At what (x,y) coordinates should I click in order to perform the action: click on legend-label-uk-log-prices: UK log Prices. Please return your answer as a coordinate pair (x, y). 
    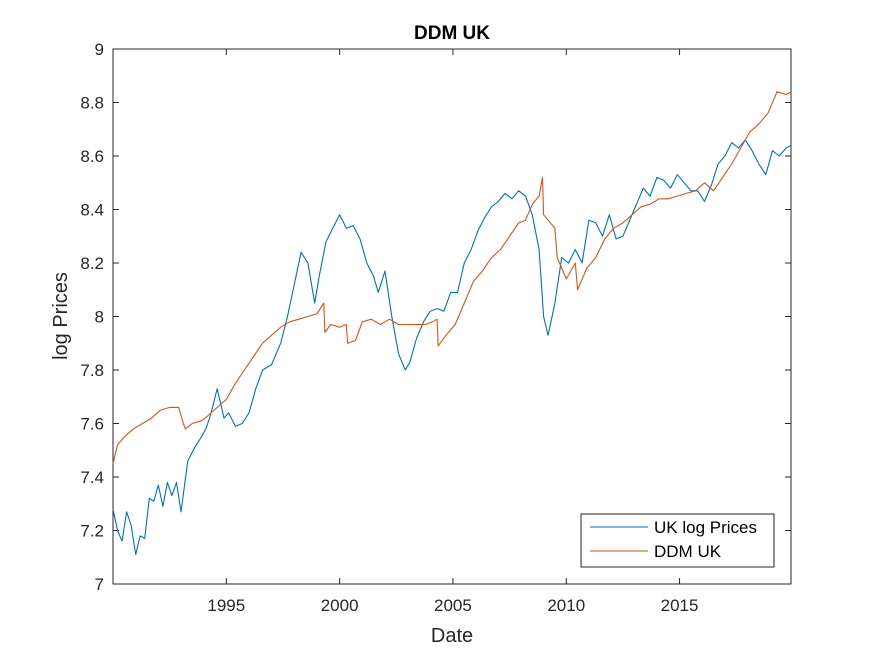
    Looking at the image, I should click on (705, 527).